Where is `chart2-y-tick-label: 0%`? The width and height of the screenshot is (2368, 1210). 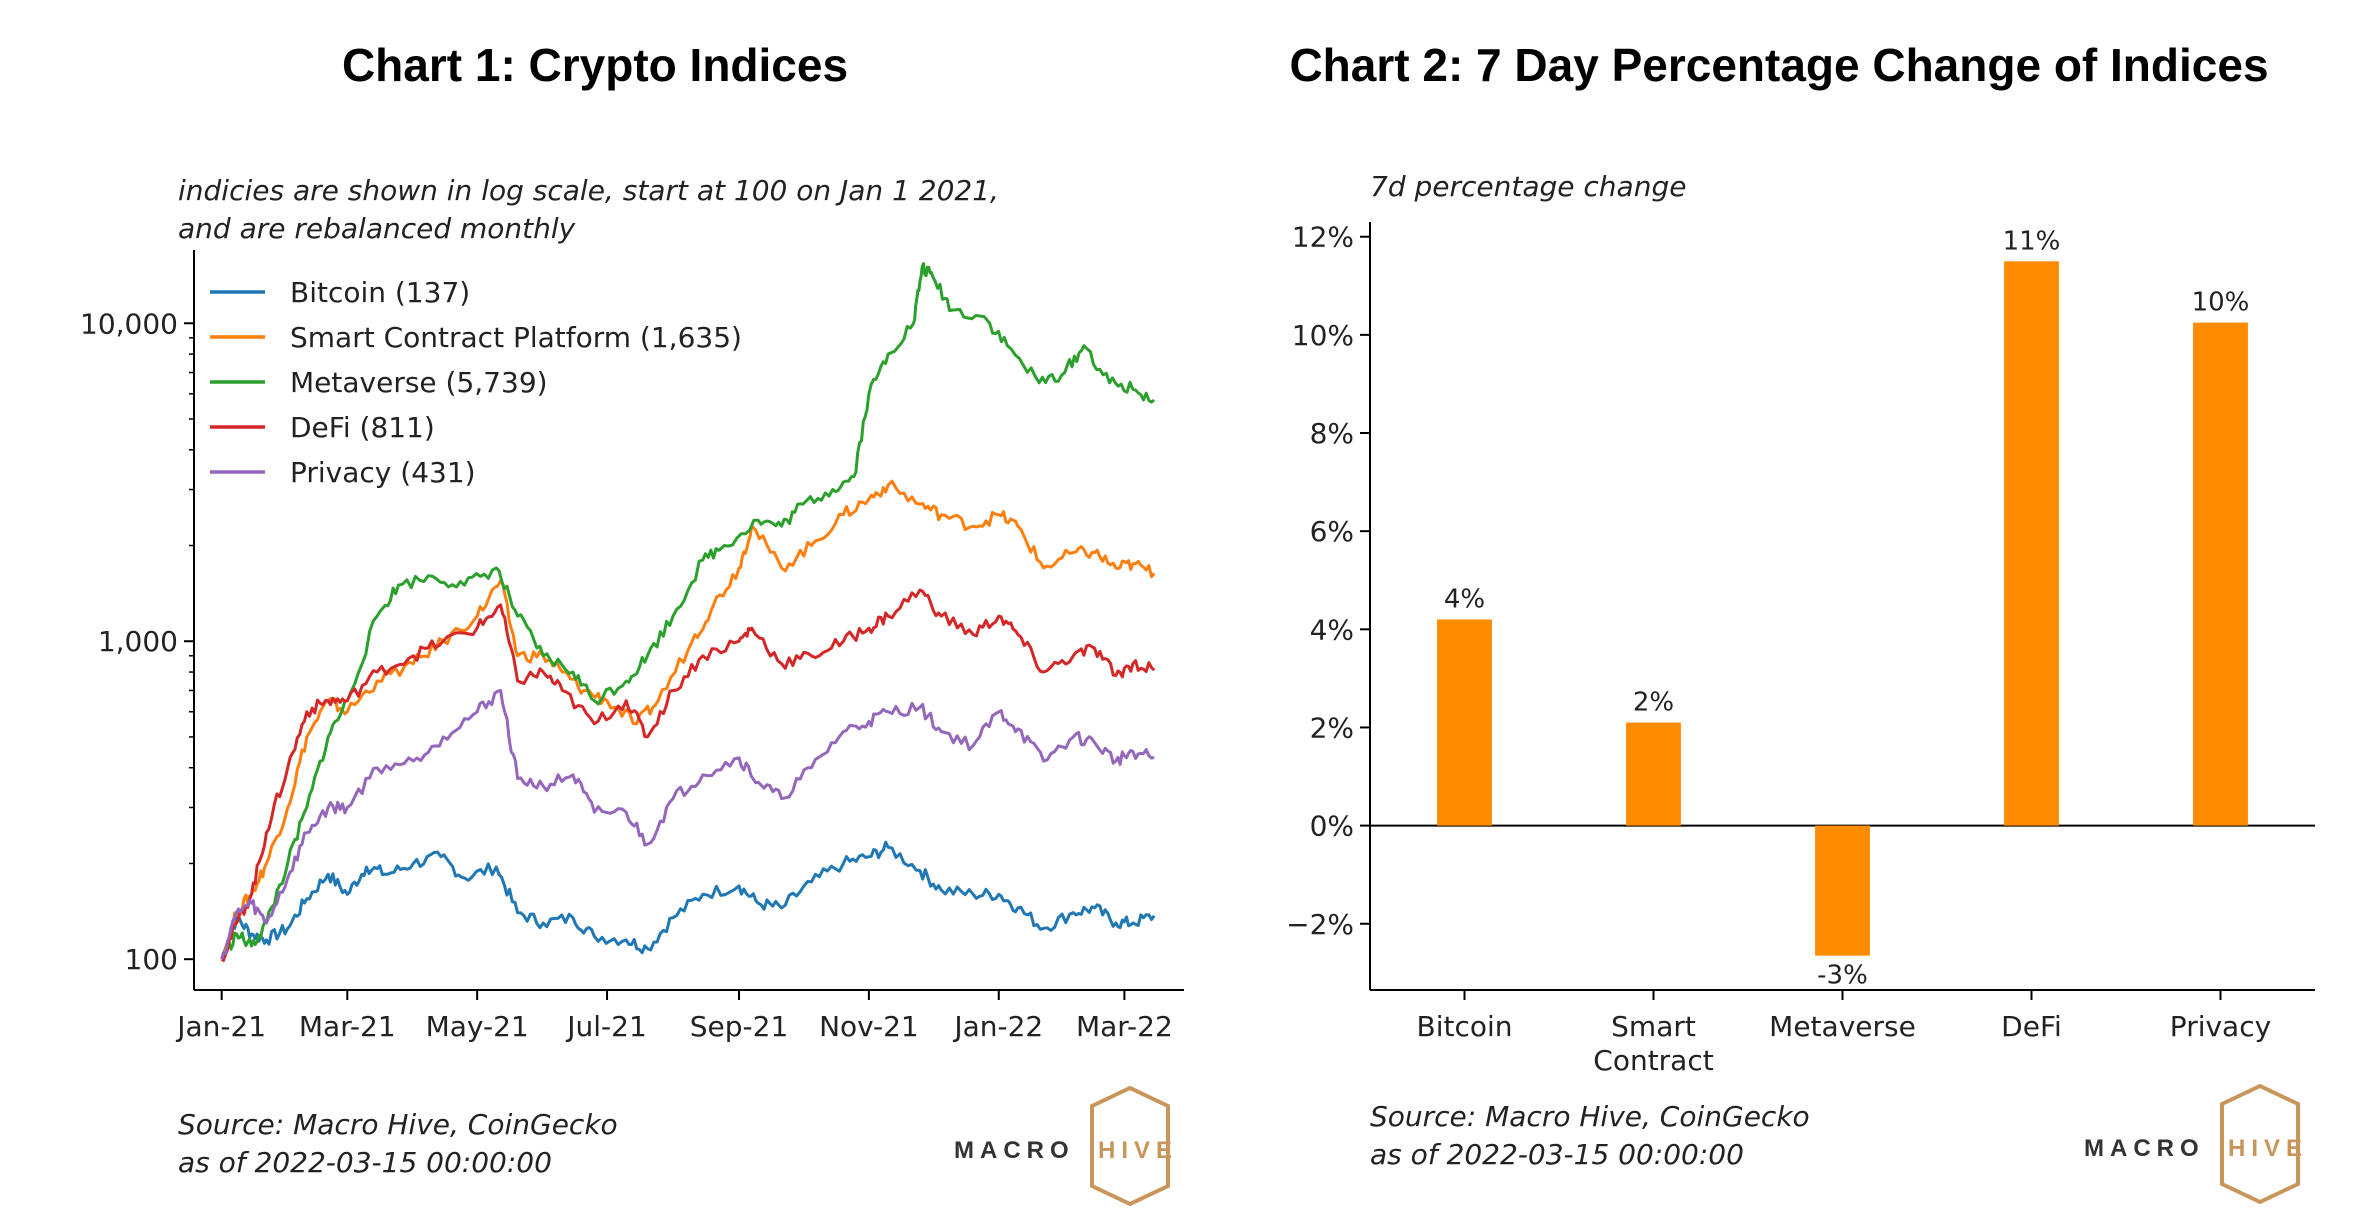 chart2-y-tick-label: 0% is located at coordinates (1332, 826).